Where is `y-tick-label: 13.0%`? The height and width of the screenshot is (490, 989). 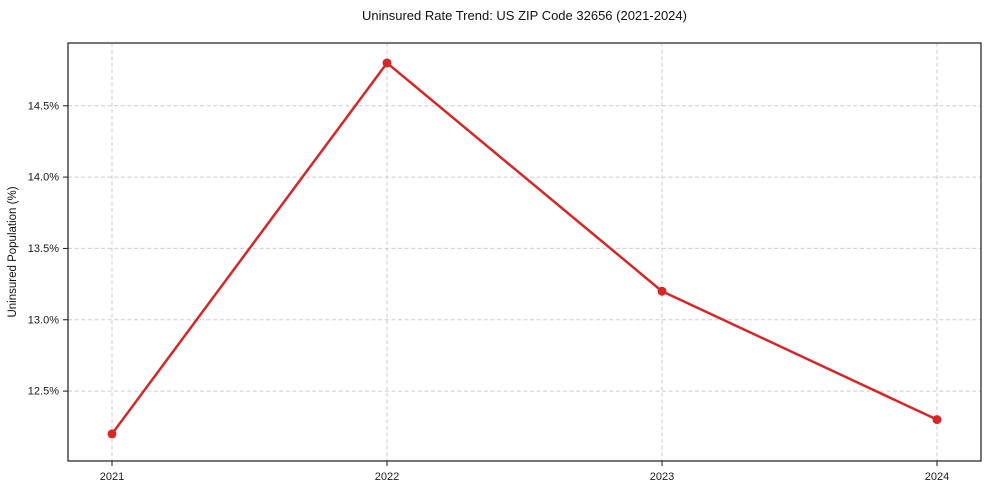 y-tick-label: 13.0% is located at coordinates (43, 320).